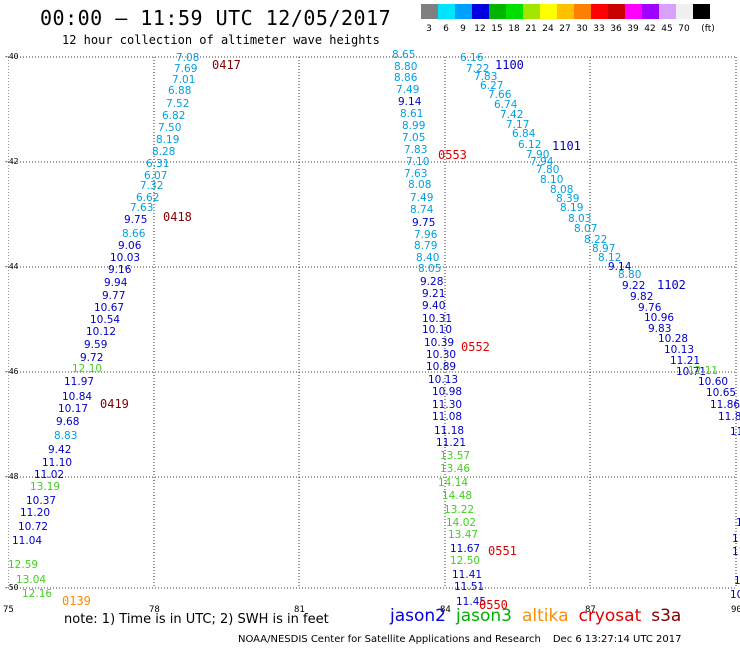 The image size is (740, 650). What do you see at coordinates (737, 581) in the screenshot?
I see `wave-height-value: 11.47` at bounding box center [737, 581].